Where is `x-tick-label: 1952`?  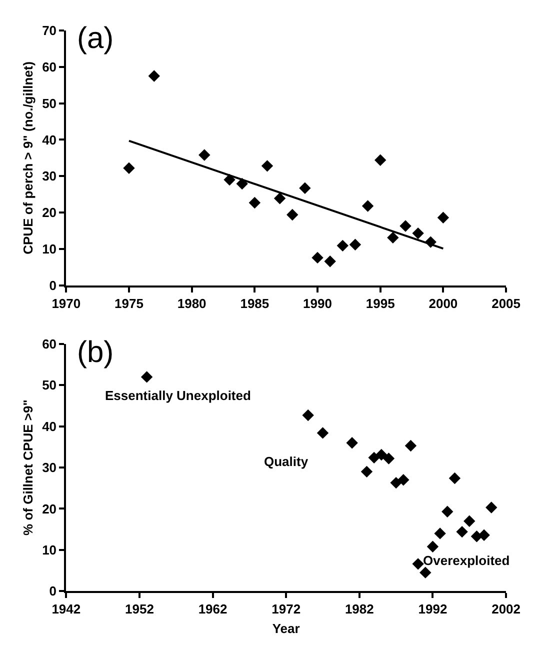 x-tick-label: 1952 is located at coordinates (139, 609).